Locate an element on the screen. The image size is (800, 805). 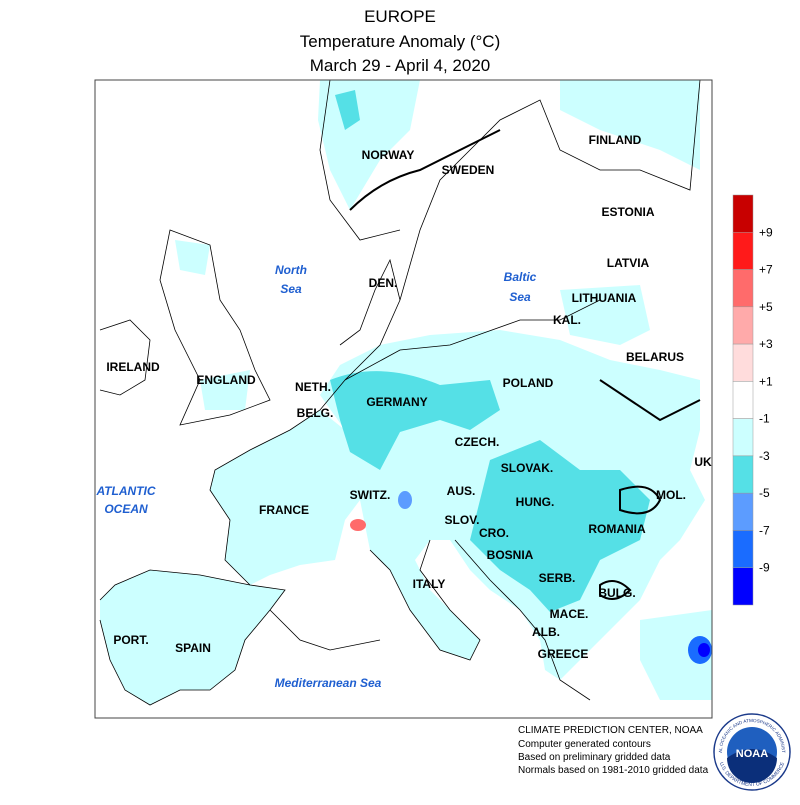
country-label: BULG. is located at coordinates (616, 593).